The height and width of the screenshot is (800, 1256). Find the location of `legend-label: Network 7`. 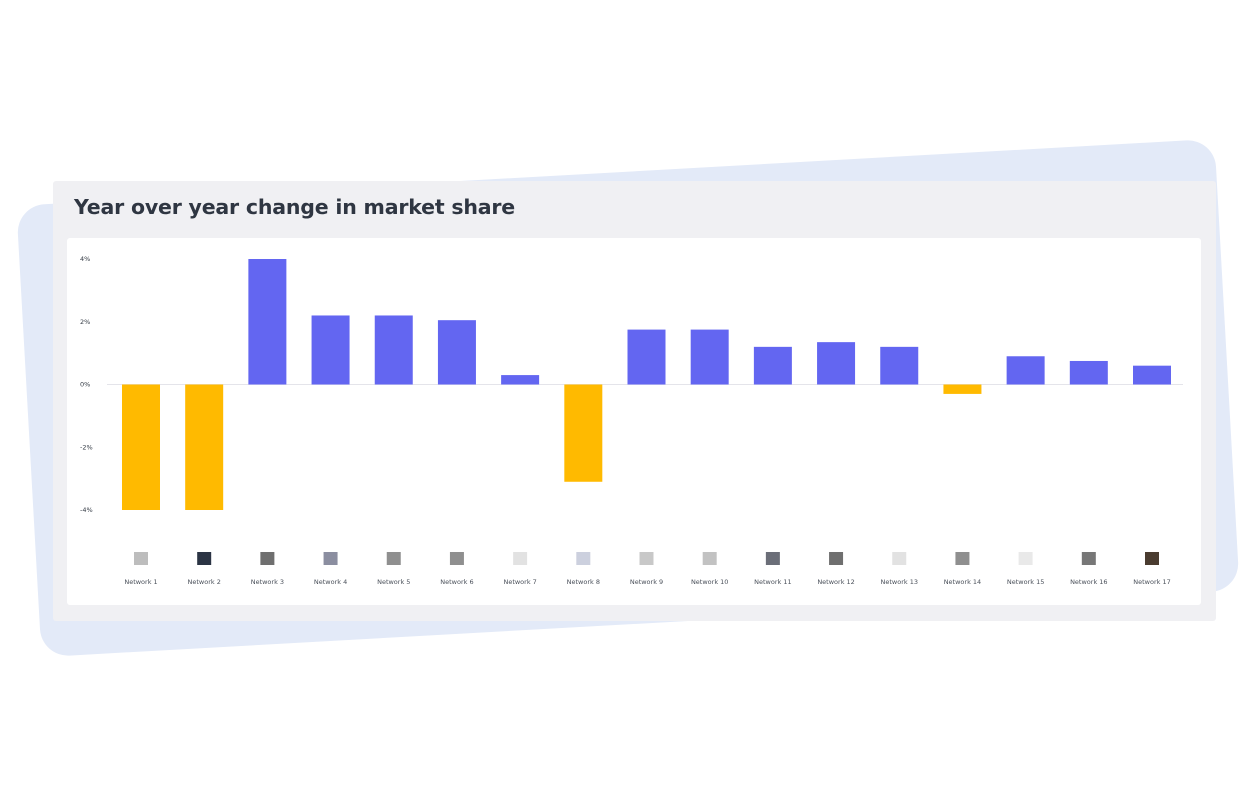

legend-label: Network 7 is located at coordinates (519, 582).